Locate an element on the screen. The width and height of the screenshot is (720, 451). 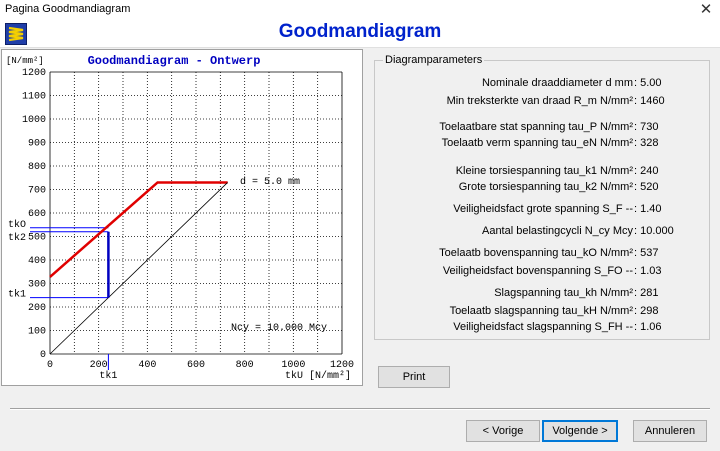
group-title: Diagramparameters is located at coordinates (434, 60).